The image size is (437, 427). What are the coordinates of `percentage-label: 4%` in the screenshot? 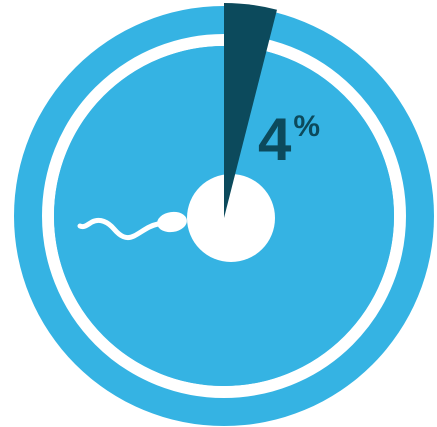 It's located at (289, 139).